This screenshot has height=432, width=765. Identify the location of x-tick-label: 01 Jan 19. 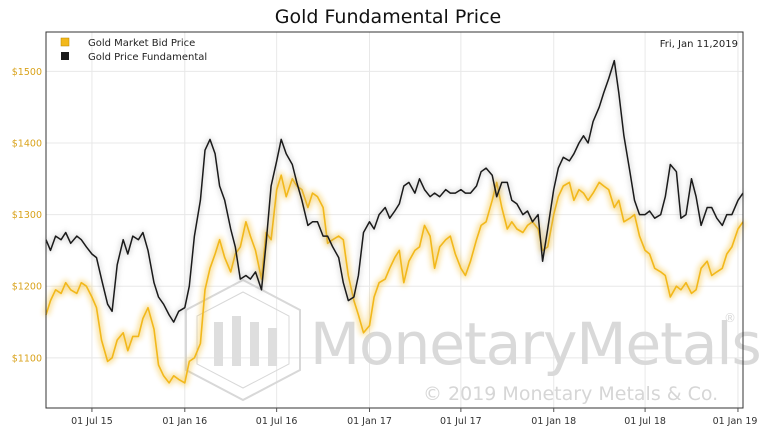
(735, 421).